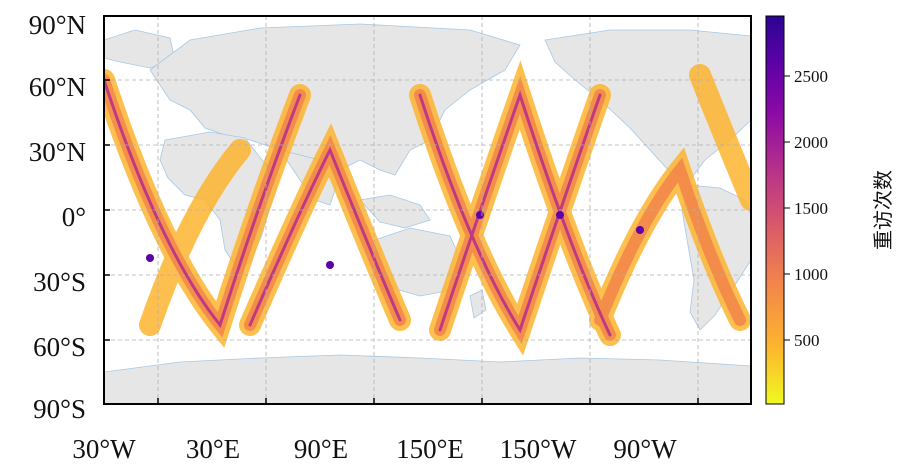 This screenshot has width=900, height=475. What do you see at coordinates (321, 449) in the screenshot?
I see `lon-tick-label: 90°E` at bounding box center [321, 449].